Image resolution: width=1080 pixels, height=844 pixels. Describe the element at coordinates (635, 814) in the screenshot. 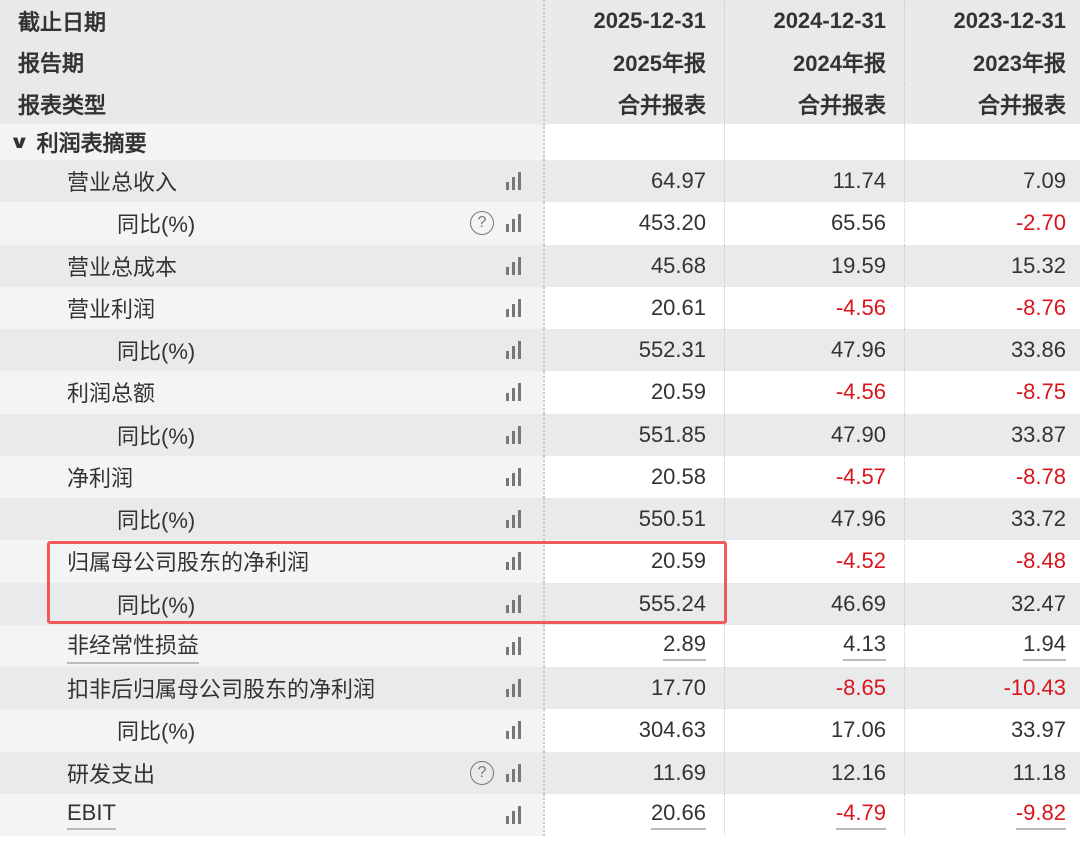

I see `value-cell: 20.66` at that location.